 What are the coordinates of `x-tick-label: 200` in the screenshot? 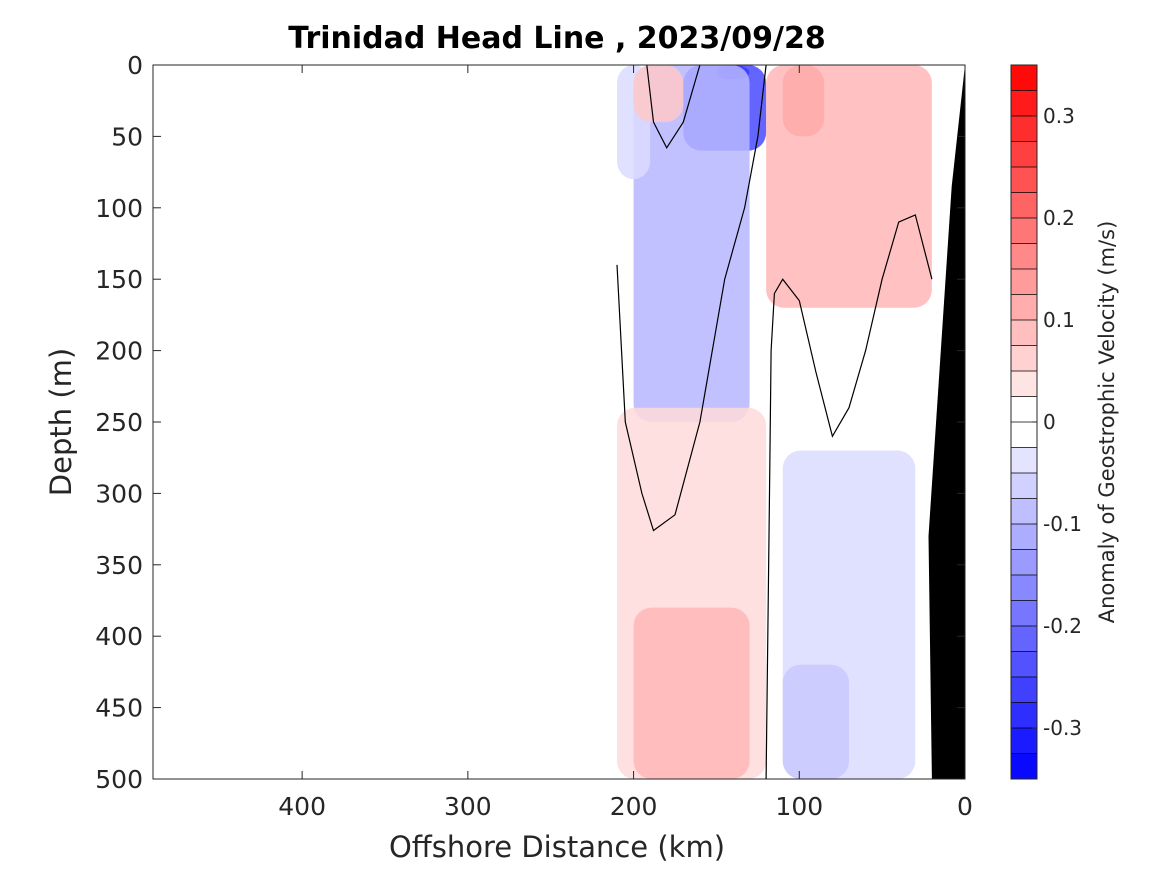 It's located at (634, 806).